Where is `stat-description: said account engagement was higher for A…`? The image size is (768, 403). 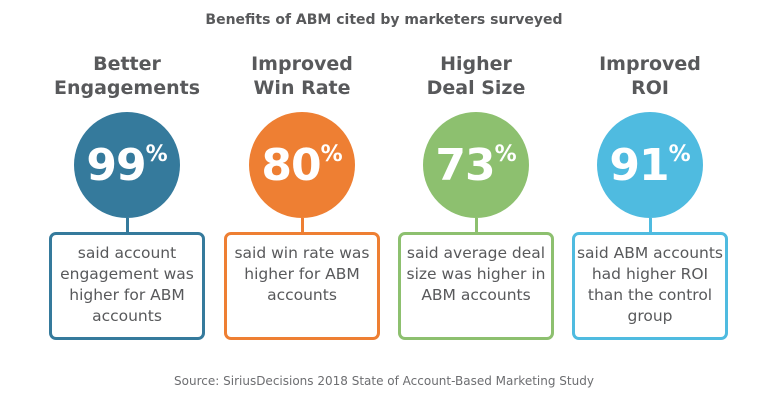 stat-description: said account engagement was higher for A… is located at coordinates (127, 286).